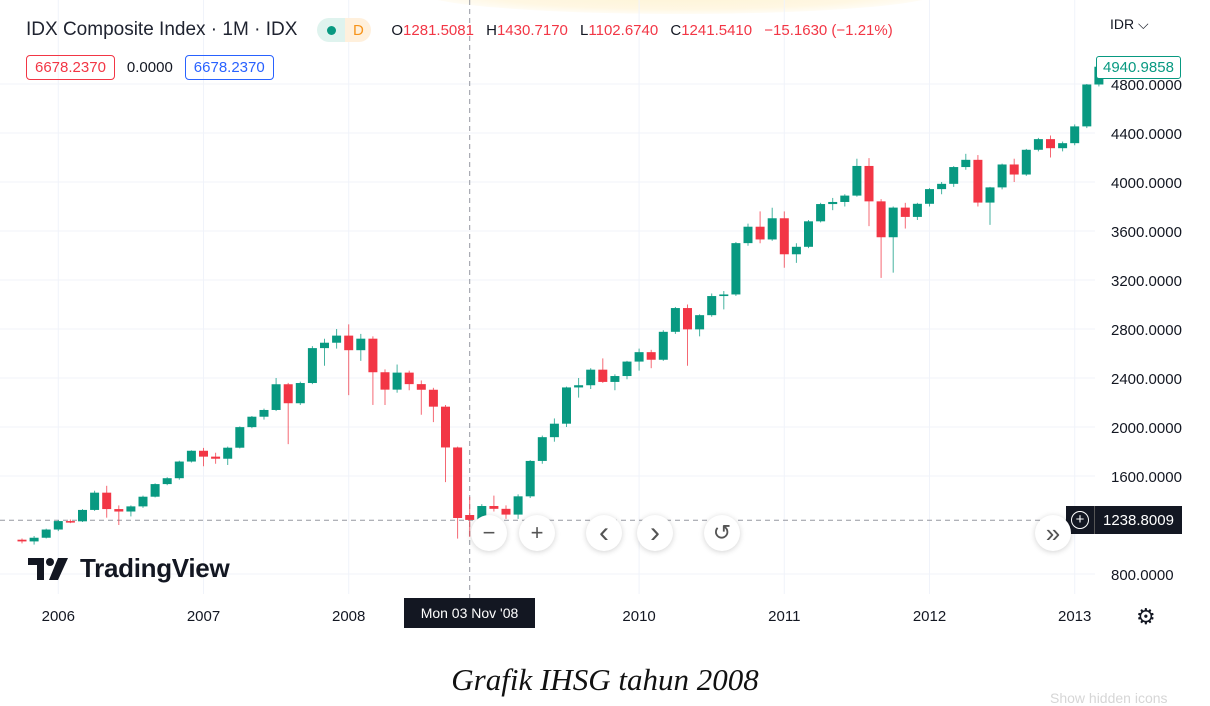 This screenshot has width=1210, height=706. Describe the element at coordinates (1146, 183) in the screenshot. I see `y-tick-label: 4000.0000` at that location.